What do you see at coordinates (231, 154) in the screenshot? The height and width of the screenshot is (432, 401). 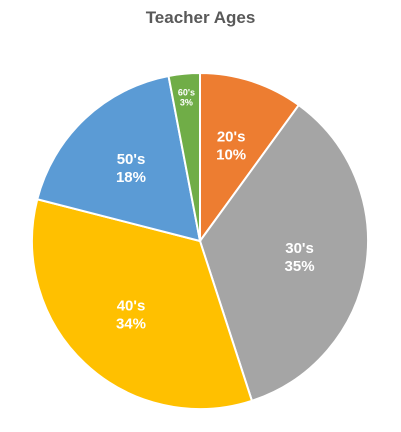 I see `slice-value-label: 10%` at bounding box center [231, 154].